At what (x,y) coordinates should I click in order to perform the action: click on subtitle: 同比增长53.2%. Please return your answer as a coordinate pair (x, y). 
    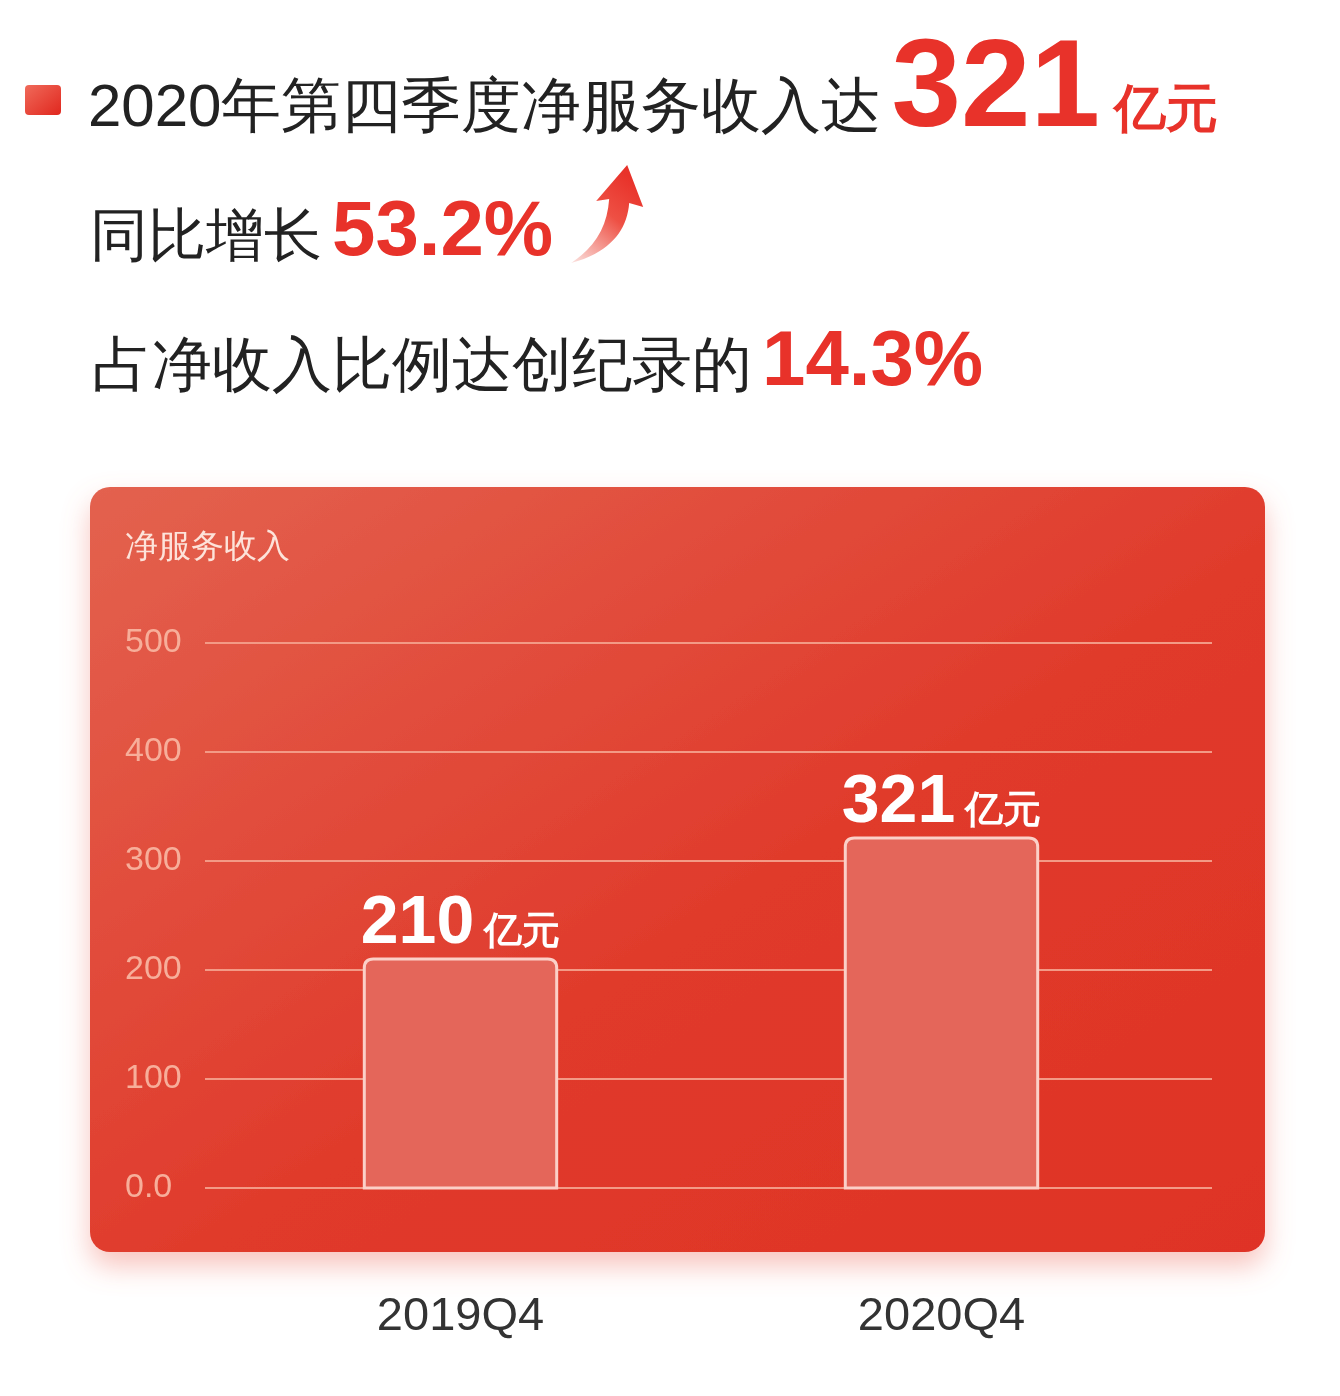
    Looking at the image, I should click on (322, 228).